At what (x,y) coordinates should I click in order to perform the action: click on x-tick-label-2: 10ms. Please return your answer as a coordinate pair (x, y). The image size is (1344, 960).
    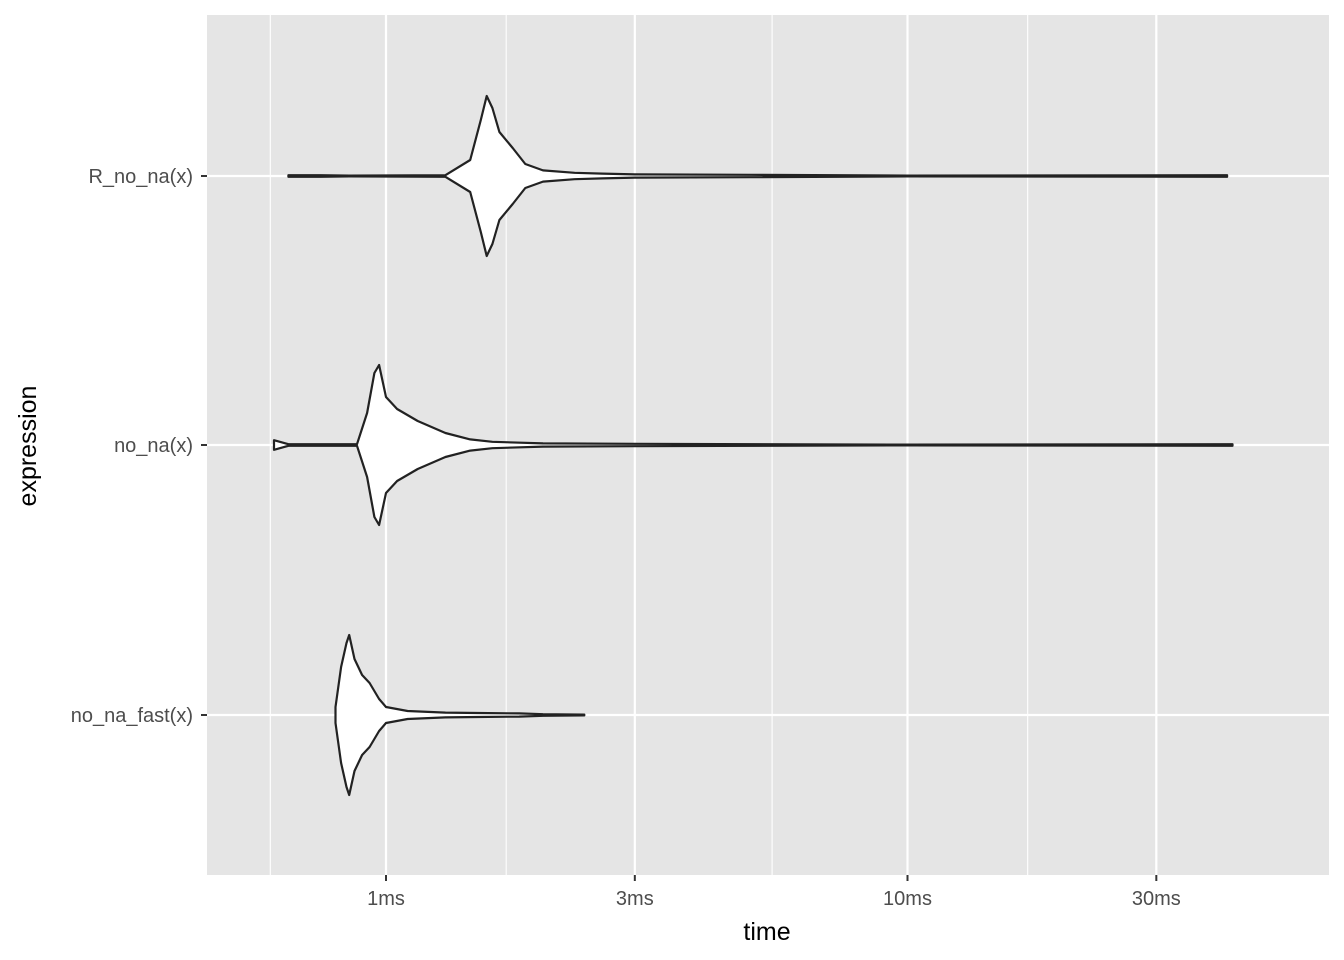
    Looking at the image, I should click on (907, 899).